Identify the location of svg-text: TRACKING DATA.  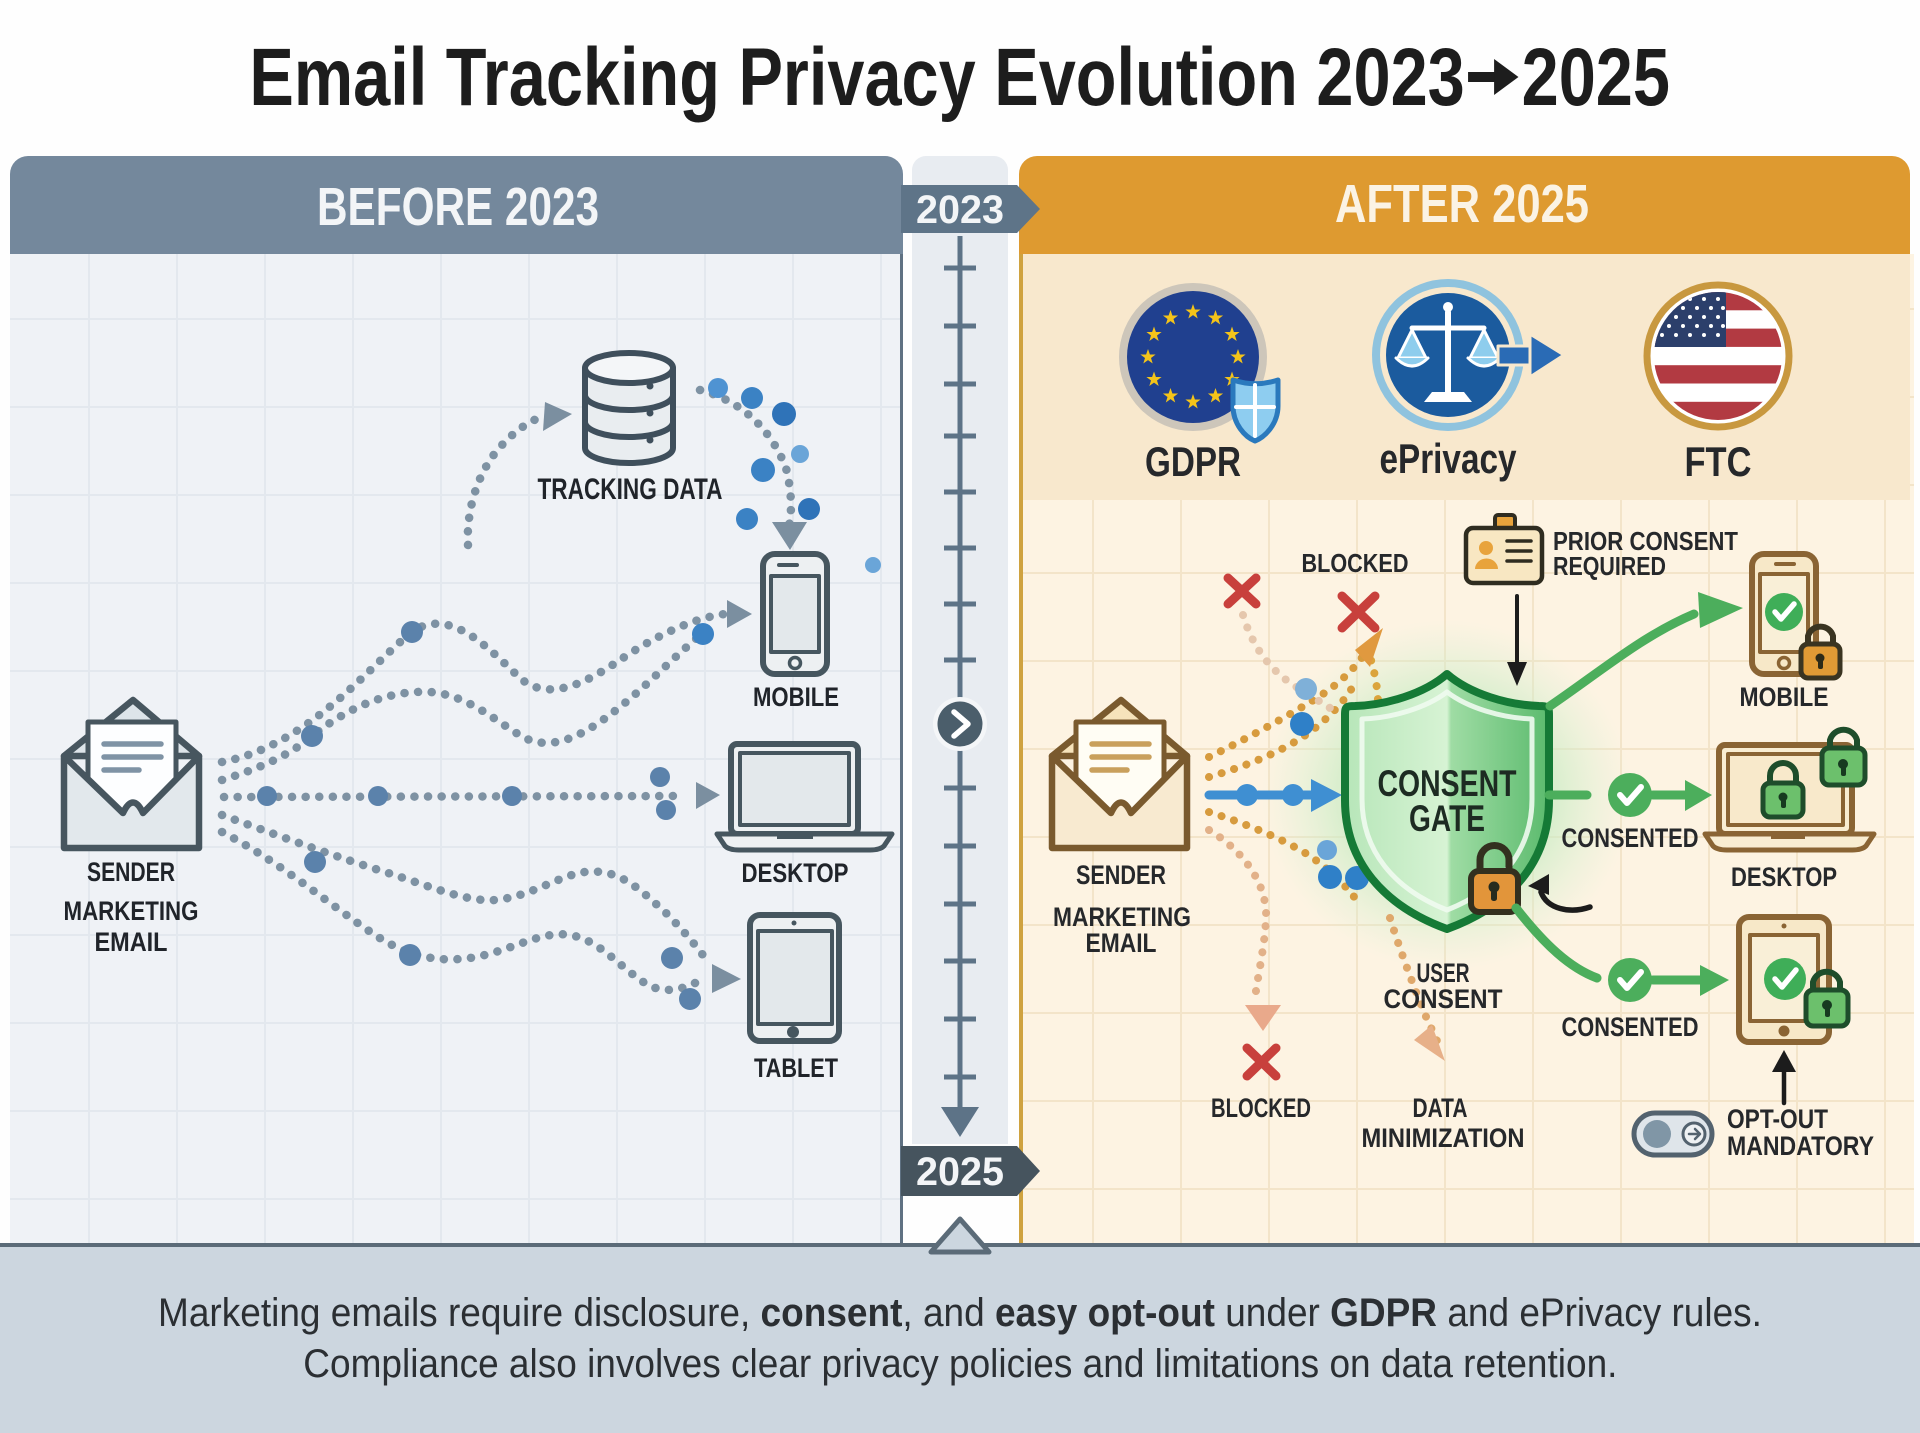
(630, 489).